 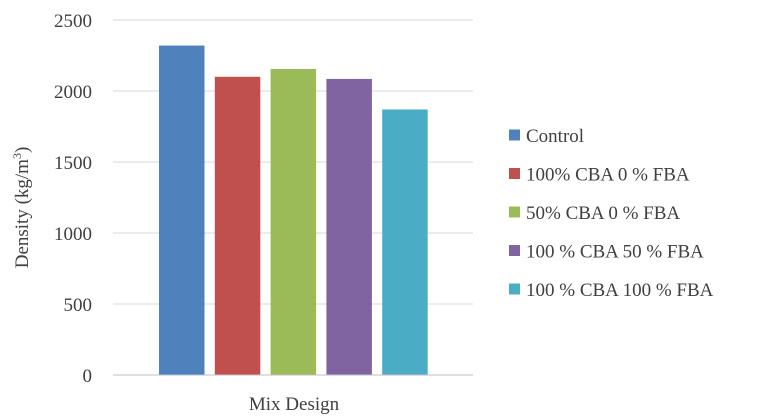 I want to click on x-axis-title: Mix Design, so click(x=294, y=404).